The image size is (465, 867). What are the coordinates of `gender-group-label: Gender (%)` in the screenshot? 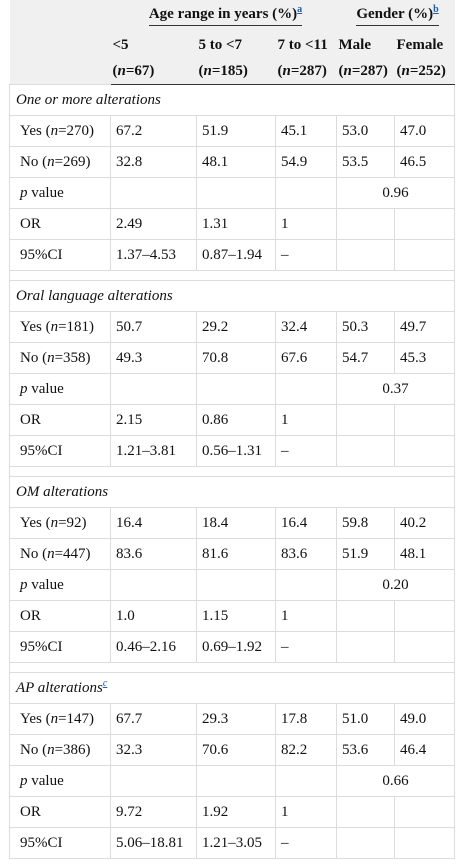 It's located at (395, 14).